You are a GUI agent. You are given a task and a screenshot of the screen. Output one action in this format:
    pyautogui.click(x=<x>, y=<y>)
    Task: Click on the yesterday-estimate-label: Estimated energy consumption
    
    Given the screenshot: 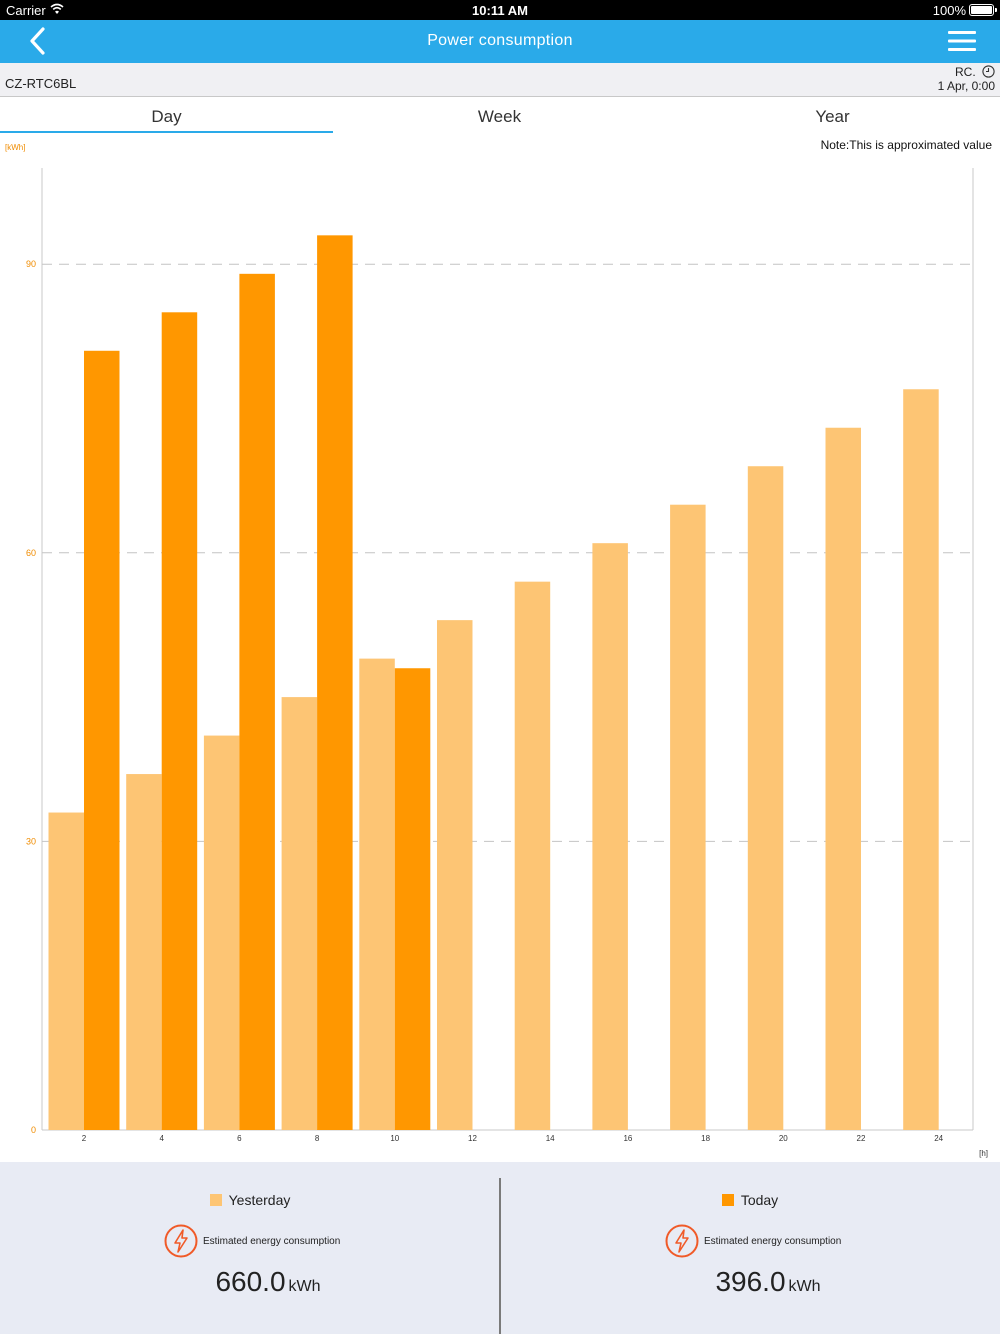 What is the action you would take?
    pyautogui.click(x=272, y=1241)
    